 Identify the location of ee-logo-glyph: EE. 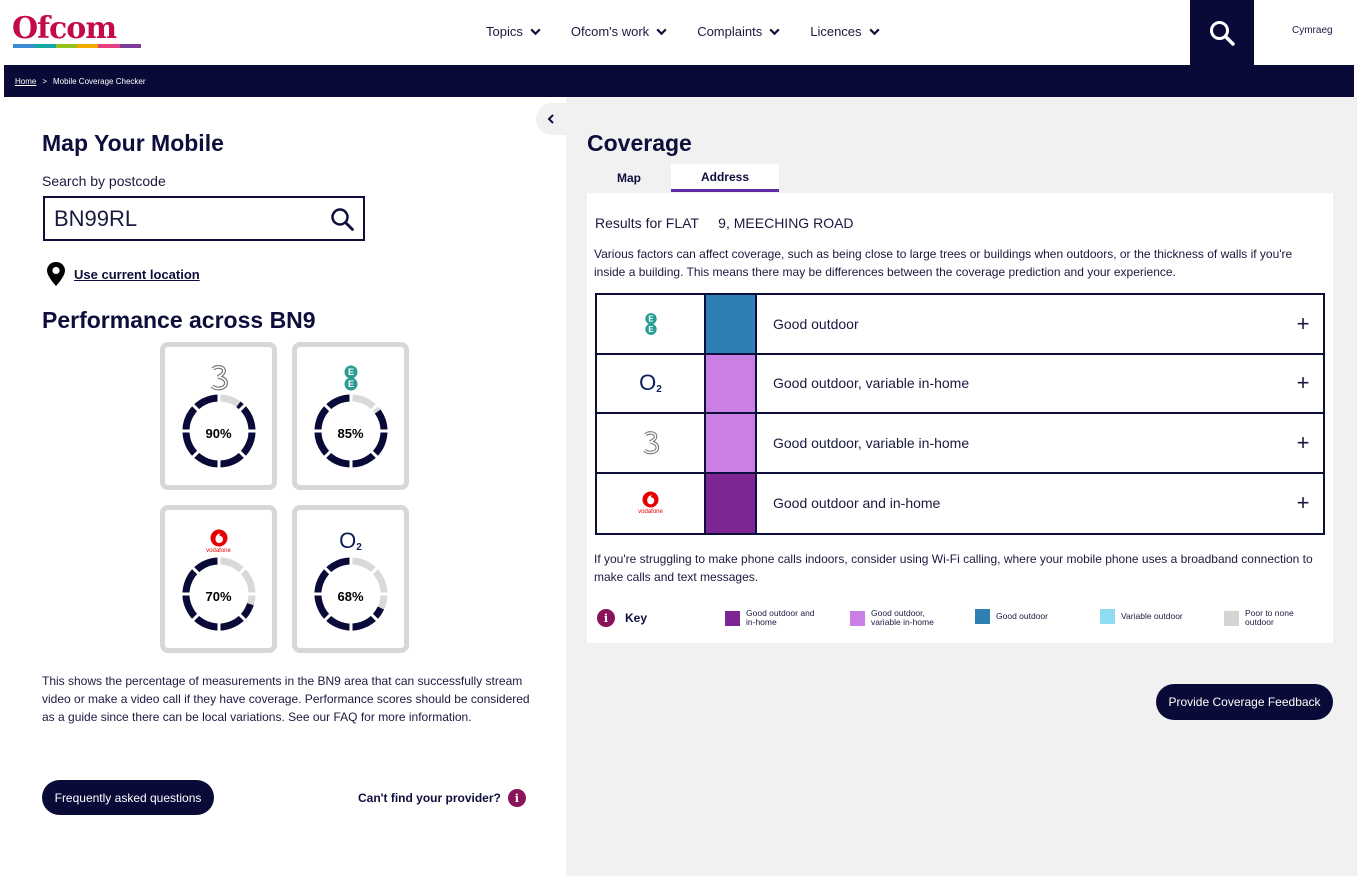
(350, 378).